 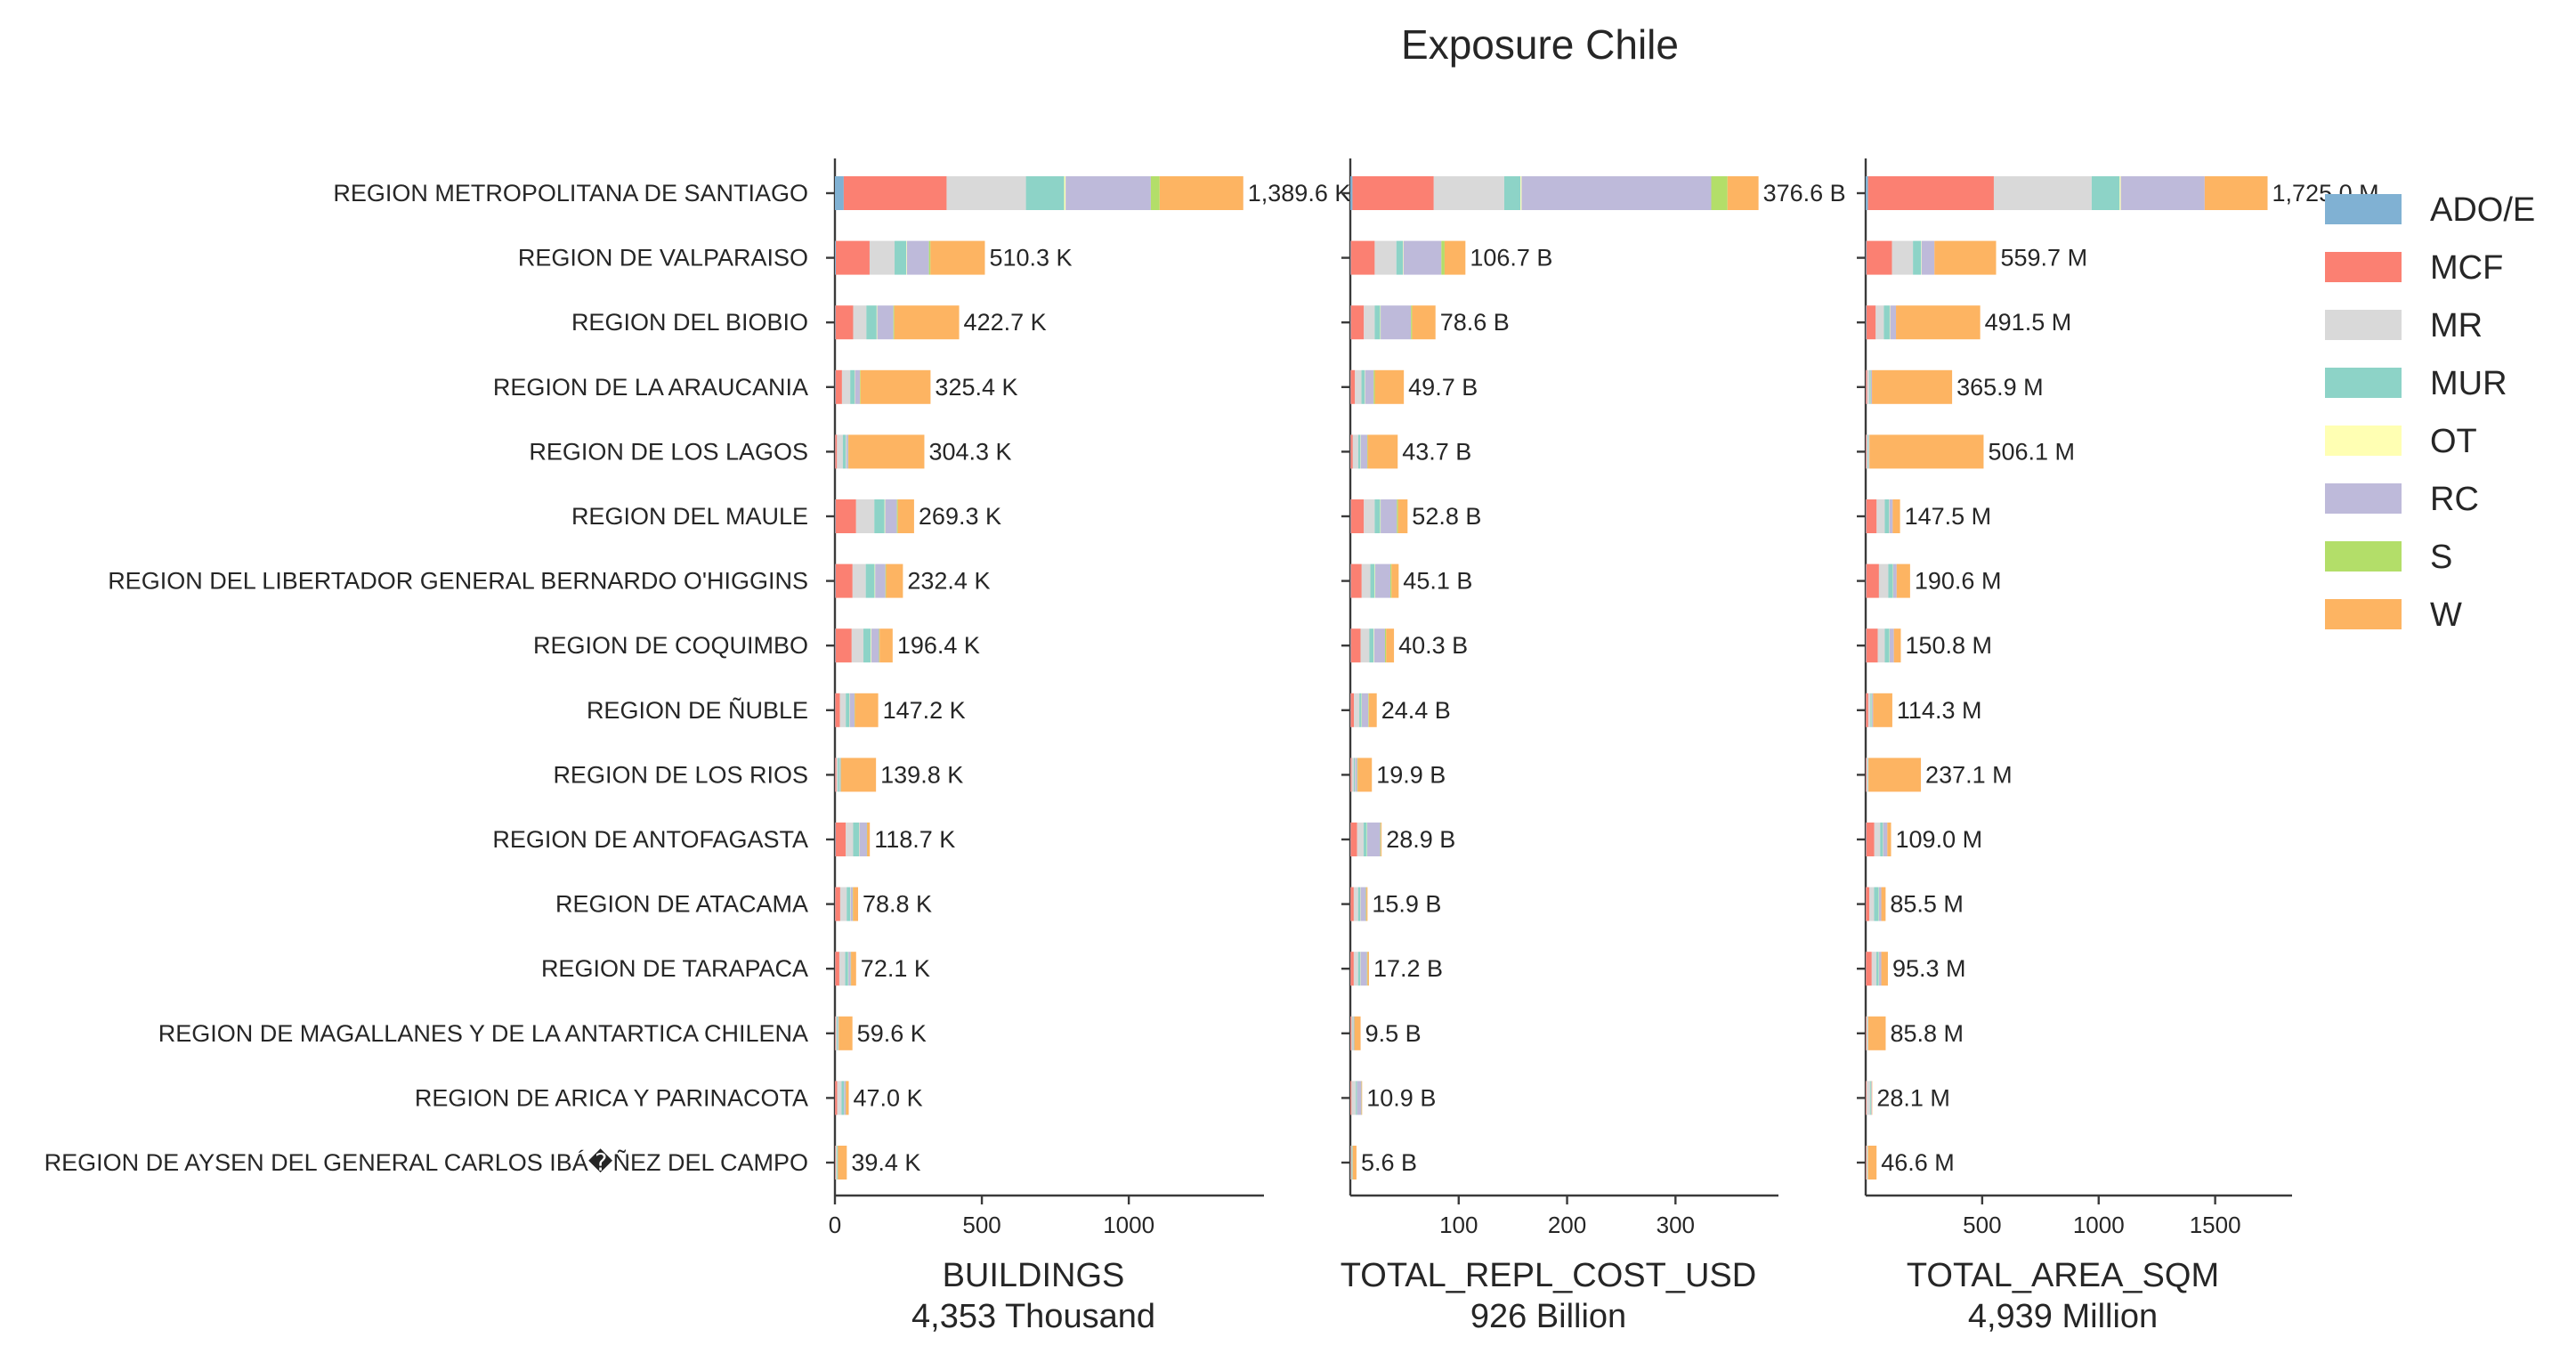 What do you see at coordinates (1421, 840) in the screenshot?
I see `bar-total-label: 28.9 B` at bounding box center [1421, 840].